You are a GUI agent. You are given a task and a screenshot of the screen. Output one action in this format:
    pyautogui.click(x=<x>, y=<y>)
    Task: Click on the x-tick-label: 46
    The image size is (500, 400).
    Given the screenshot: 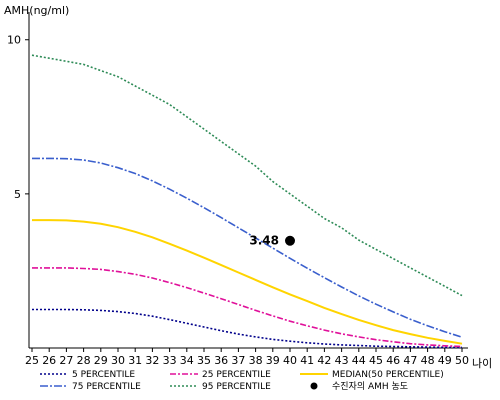 What is the action you would take?
    pyautogui.click(x=393, y=360)
    